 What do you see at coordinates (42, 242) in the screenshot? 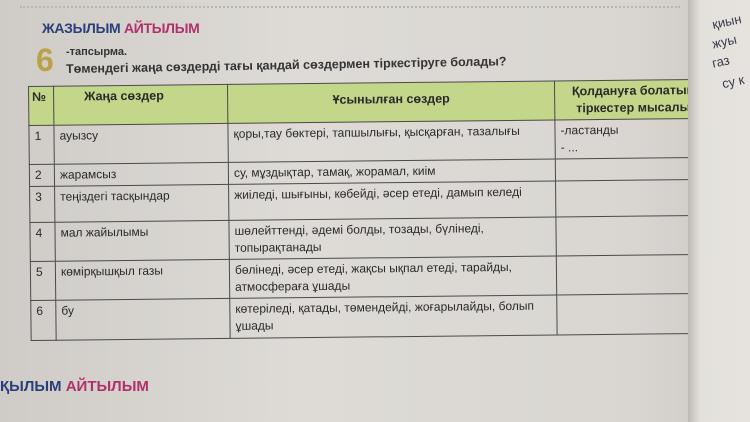
I see `row-number: 4` at bounding box center [42, 242].